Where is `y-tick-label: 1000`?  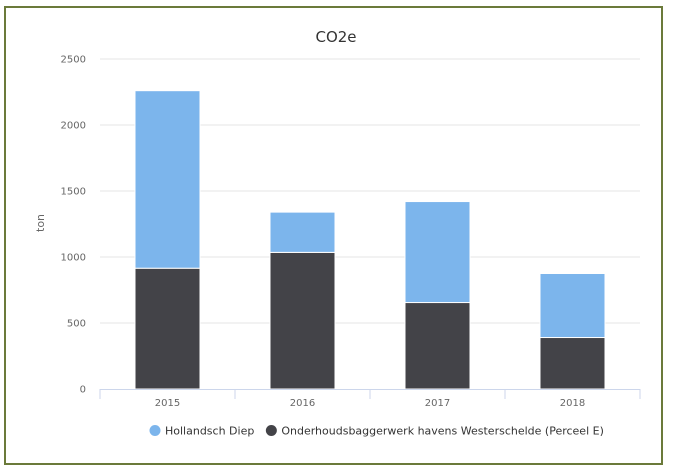 y-tick-label: 1000 is located at coordinates (73, 258).